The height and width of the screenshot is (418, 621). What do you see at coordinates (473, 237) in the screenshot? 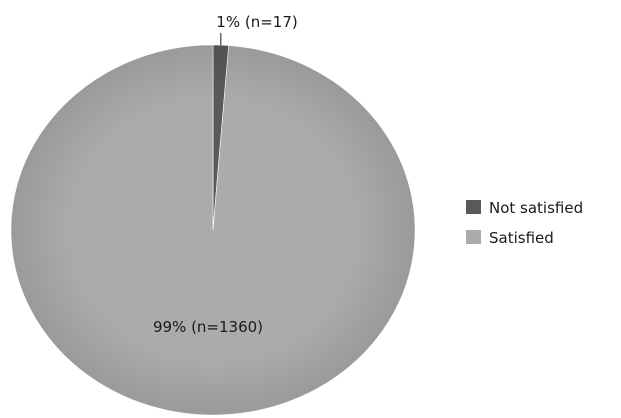
I see `legend-swatch-satisfied` at bounding box center [473, 237].